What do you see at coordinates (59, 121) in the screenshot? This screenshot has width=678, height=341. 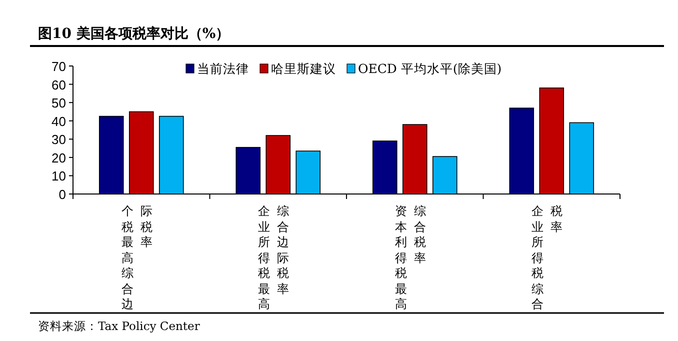 I see `y-tick-label: 40` at bounding box center [59, 121].